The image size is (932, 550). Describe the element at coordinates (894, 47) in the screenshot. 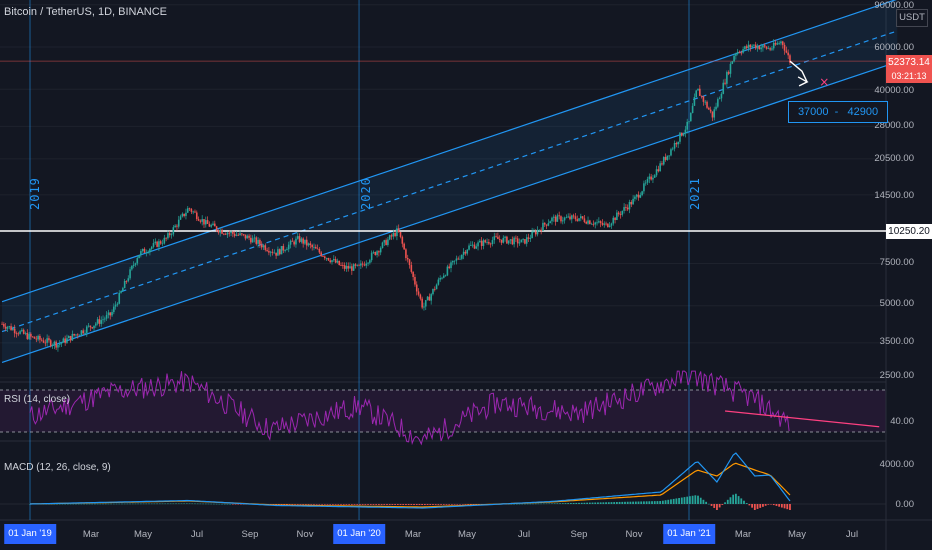

I see `price-tick-label: 60000.00` at that location.